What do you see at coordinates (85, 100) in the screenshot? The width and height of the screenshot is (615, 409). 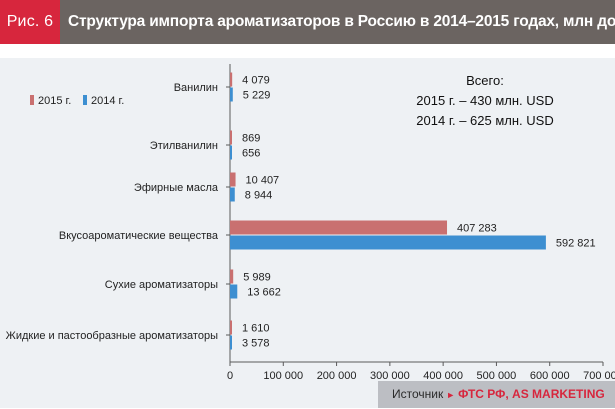 I see `legend-swatch-2014` at bounding box center [85, 100].